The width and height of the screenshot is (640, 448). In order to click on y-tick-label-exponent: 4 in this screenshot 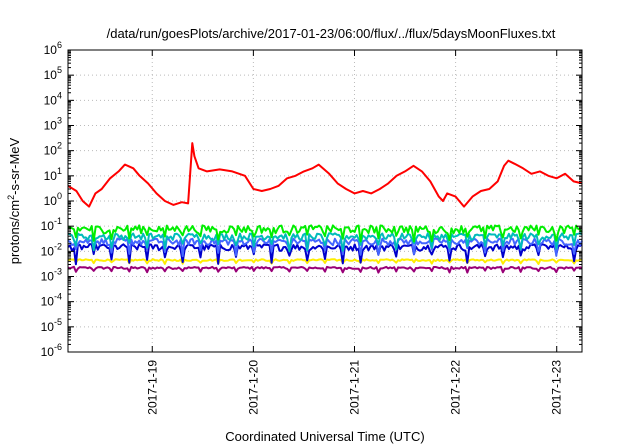, I will do `click(59, 95)`.